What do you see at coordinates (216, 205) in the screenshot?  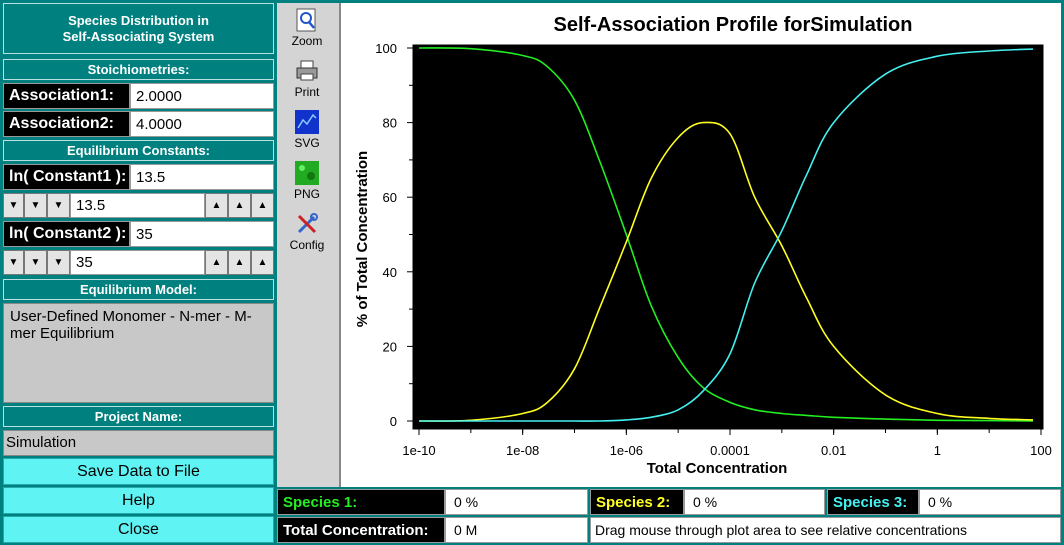 I see `constant1-increase-small-button: ▲` at bounding box center [216, 205].